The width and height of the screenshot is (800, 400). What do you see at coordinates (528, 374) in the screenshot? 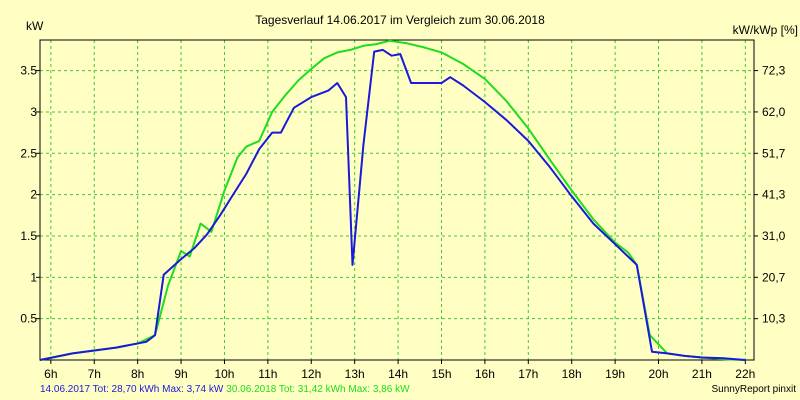
I see `x-tick-label: 17h` at bounding box center [528, 374].